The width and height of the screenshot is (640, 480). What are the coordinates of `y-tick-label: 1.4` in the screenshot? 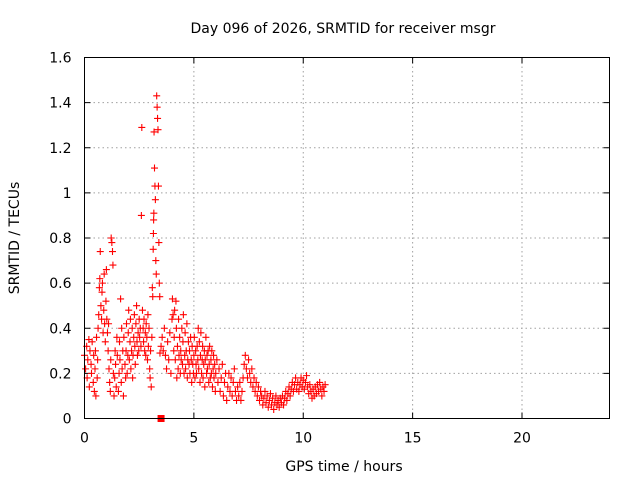 It's located at (60, 104).